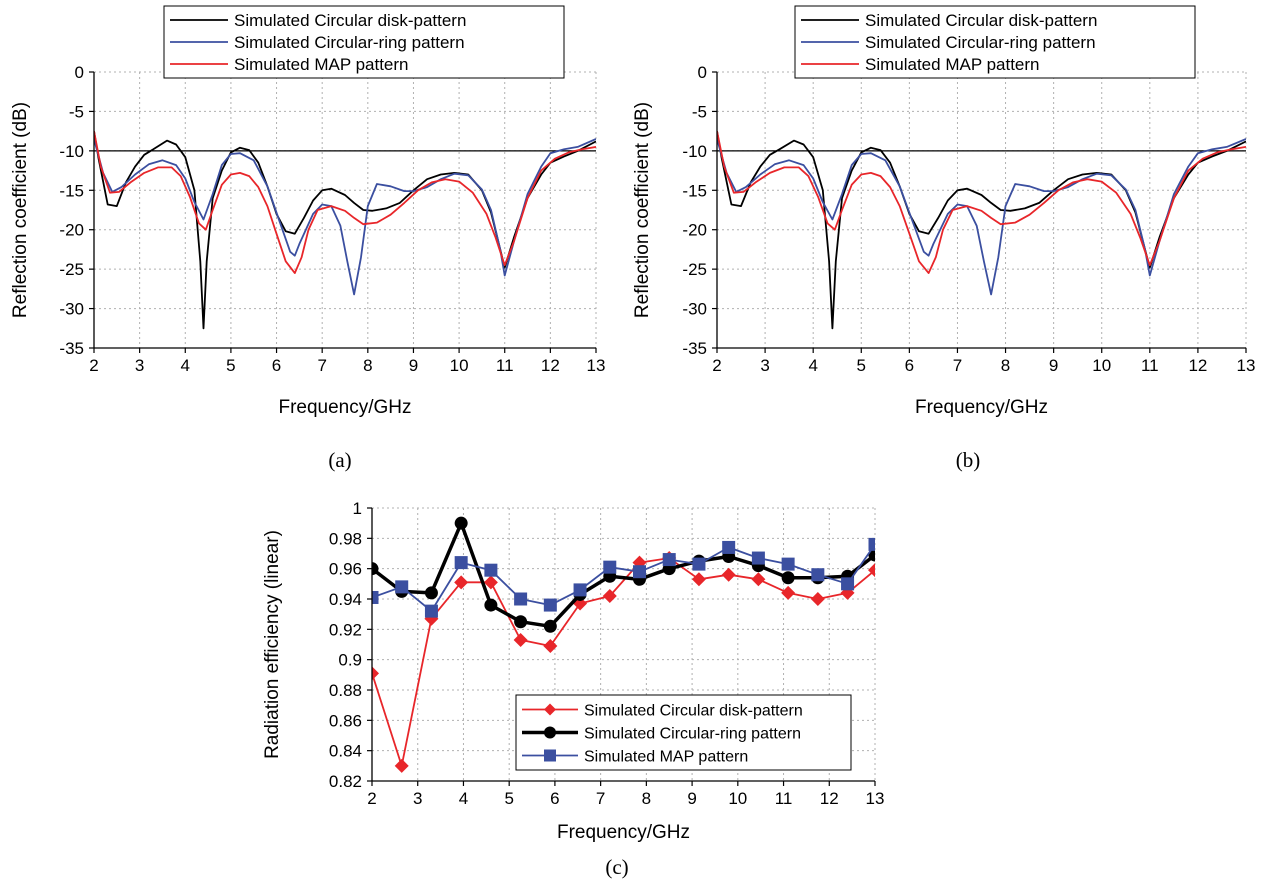  I want to click on y-tick-label: 1, so click(357, 508).